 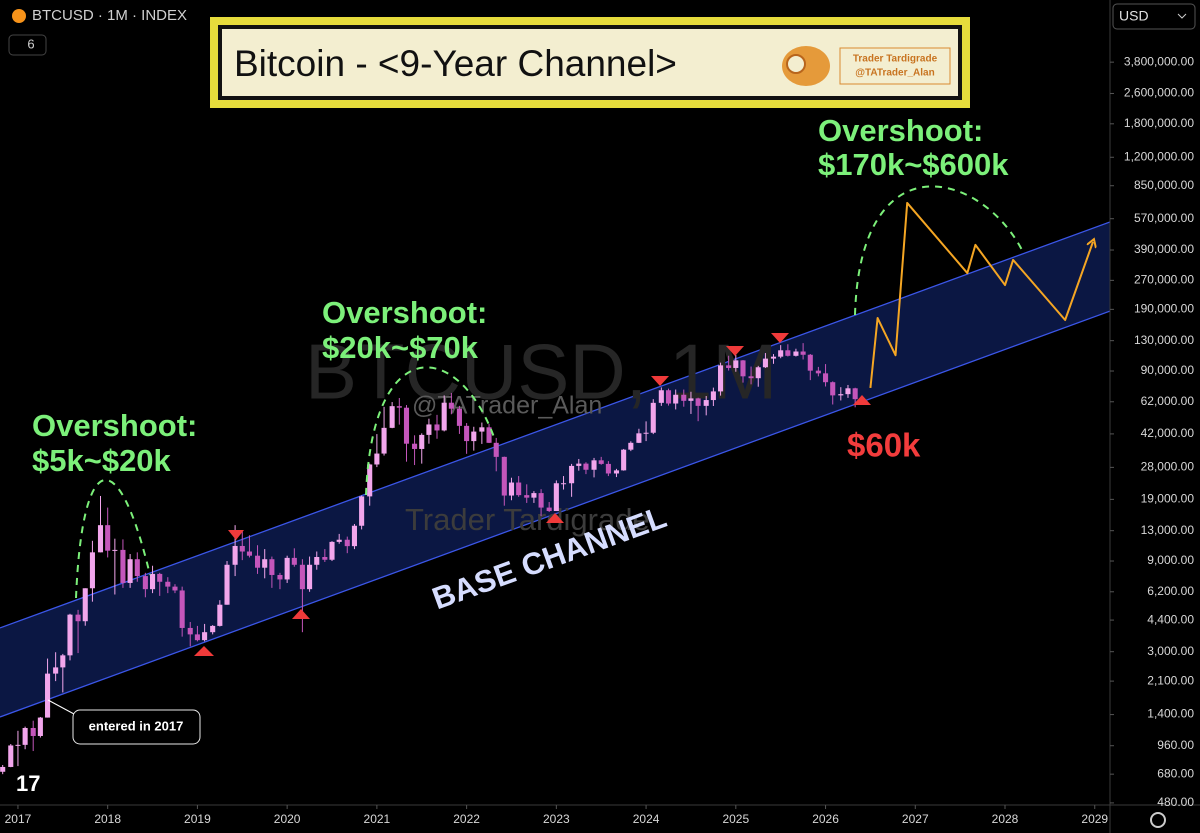 What do you see at coordinates (527, 519) in the screenshot?
I see `watermark: Trader Tardigrade` at bounding box center [527, 519].